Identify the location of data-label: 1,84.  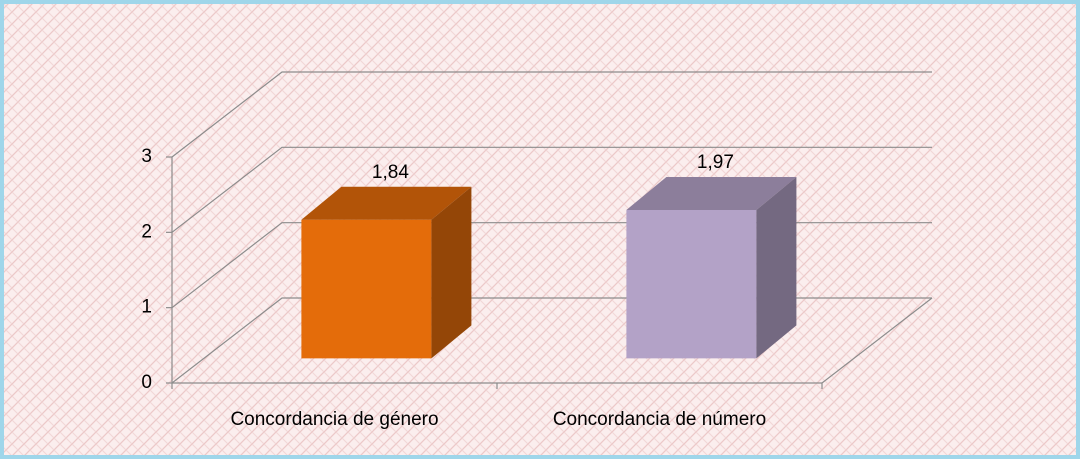
(390, 172).